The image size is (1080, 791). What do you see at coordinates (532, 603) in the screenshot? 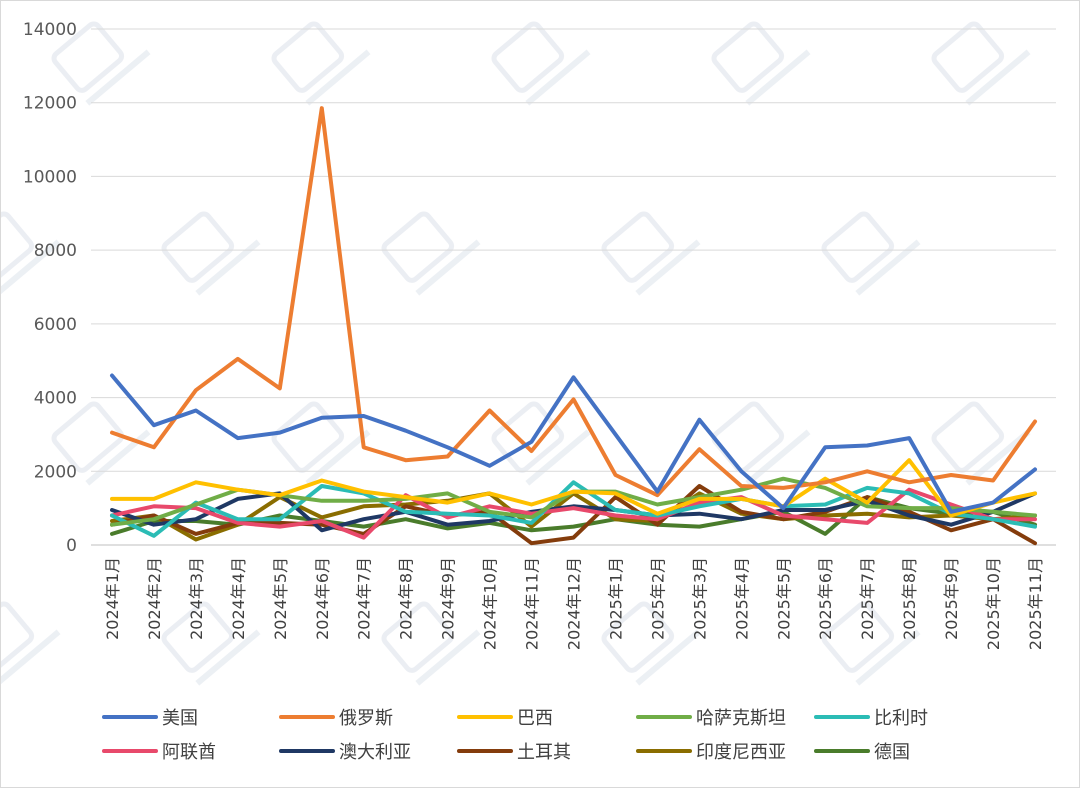
I see `x-tick-label: 2024年11月` at bounding box center [532, 603].